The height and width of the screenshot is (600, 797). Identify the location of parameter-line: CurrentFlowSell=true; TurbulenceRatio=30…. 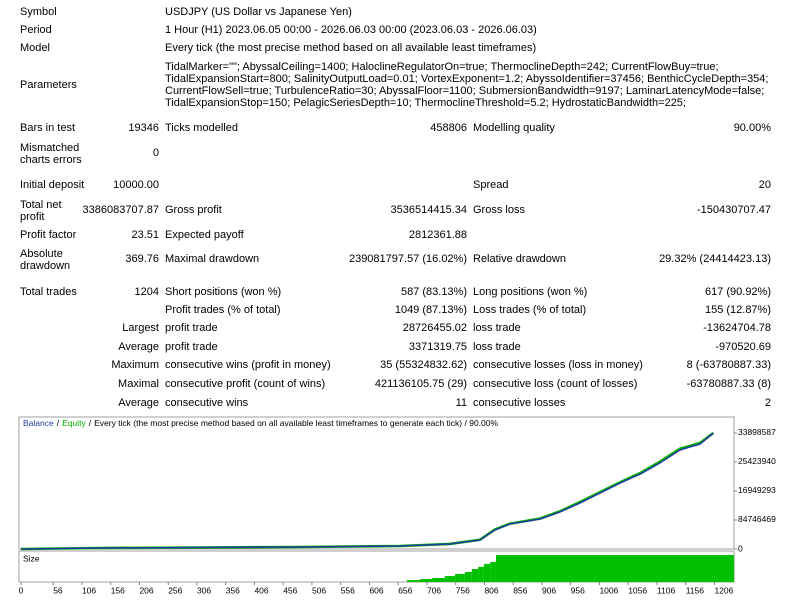
(465, 91).